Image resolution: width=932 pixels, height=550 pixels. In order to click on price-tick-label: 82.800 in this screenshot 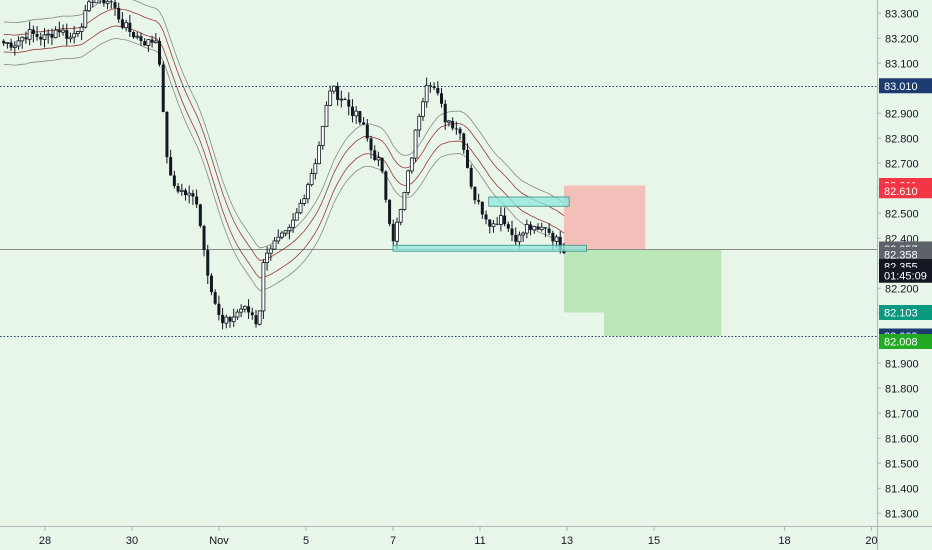, I will do `click(902, 139)`.